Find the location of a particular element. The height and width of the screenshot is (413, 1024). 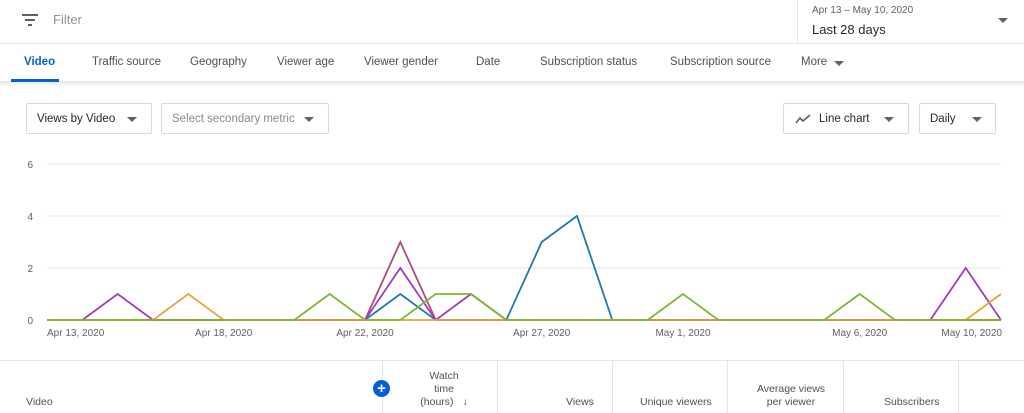

x-tick-label: Apr 13, 2020 is located at coordinates (76, 333).